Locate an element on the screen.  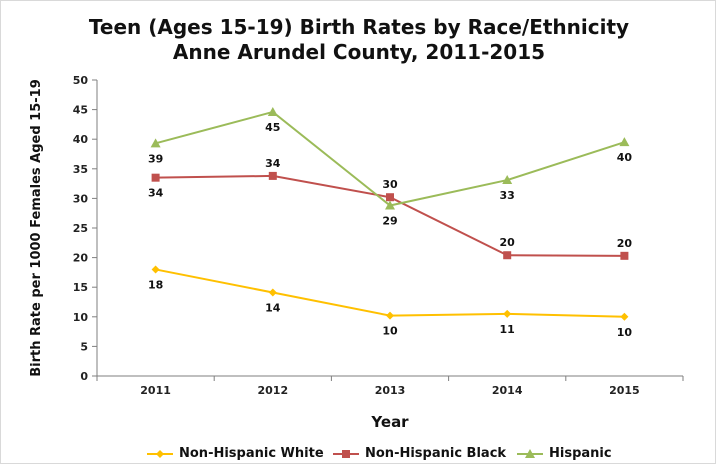
y-tick-label: 25 is located at coordinates (80, 228).